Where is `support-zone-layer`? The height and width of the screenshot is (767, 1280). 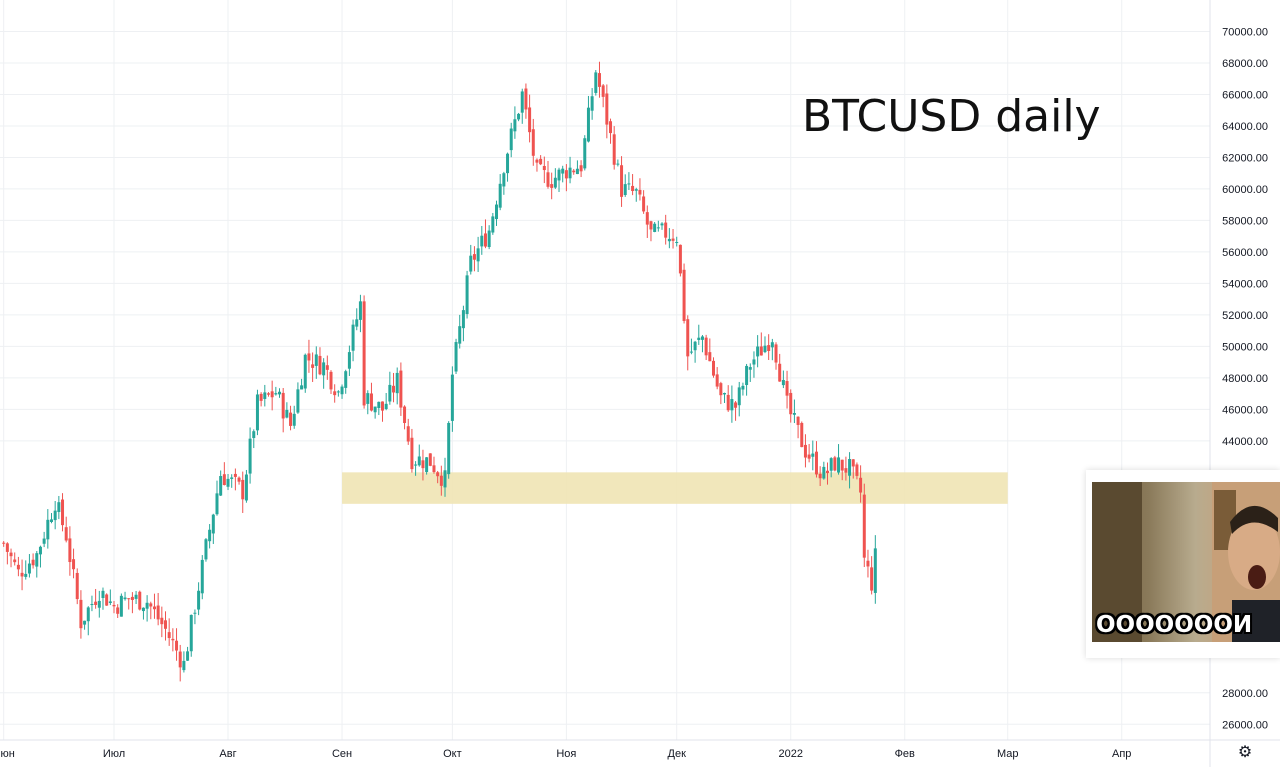 support-zone-layer is located at coordinates (675, 488).